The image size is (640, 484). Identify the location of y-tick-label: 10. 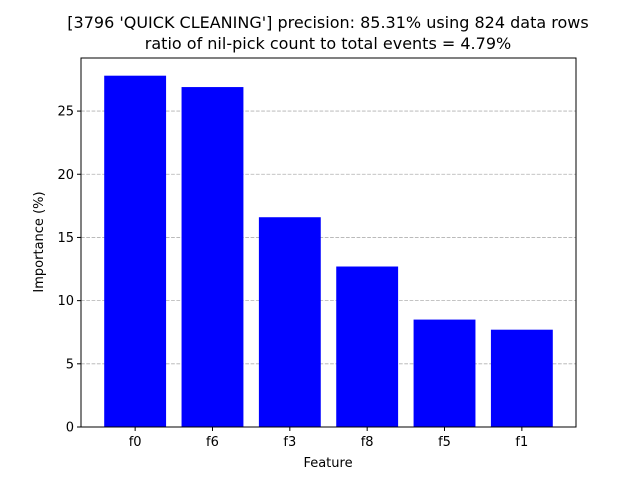
(65, 301).